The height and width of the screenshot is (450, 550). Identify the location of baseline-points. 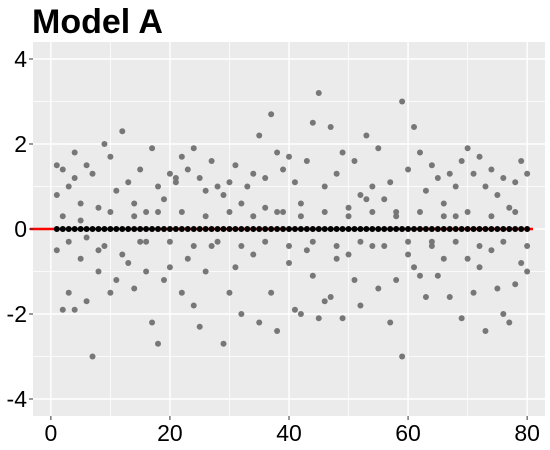
(292, 229).